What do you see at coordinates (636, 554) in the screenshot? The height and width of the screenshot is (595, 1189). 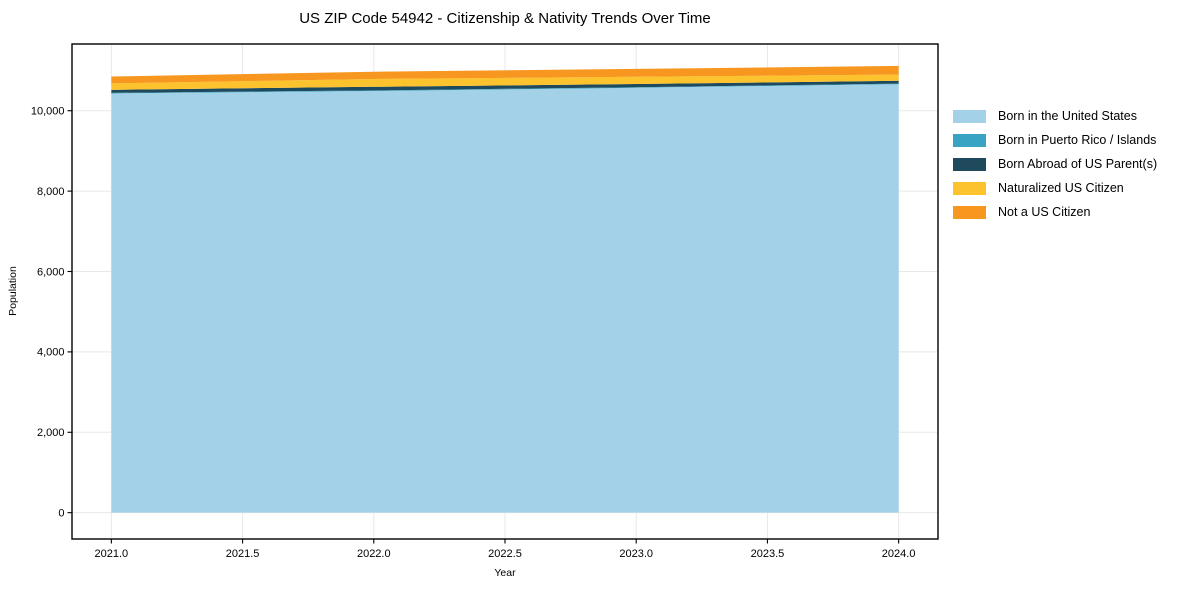 I see `x-tick-label: 2023.0` at bounding box center [636, 554].